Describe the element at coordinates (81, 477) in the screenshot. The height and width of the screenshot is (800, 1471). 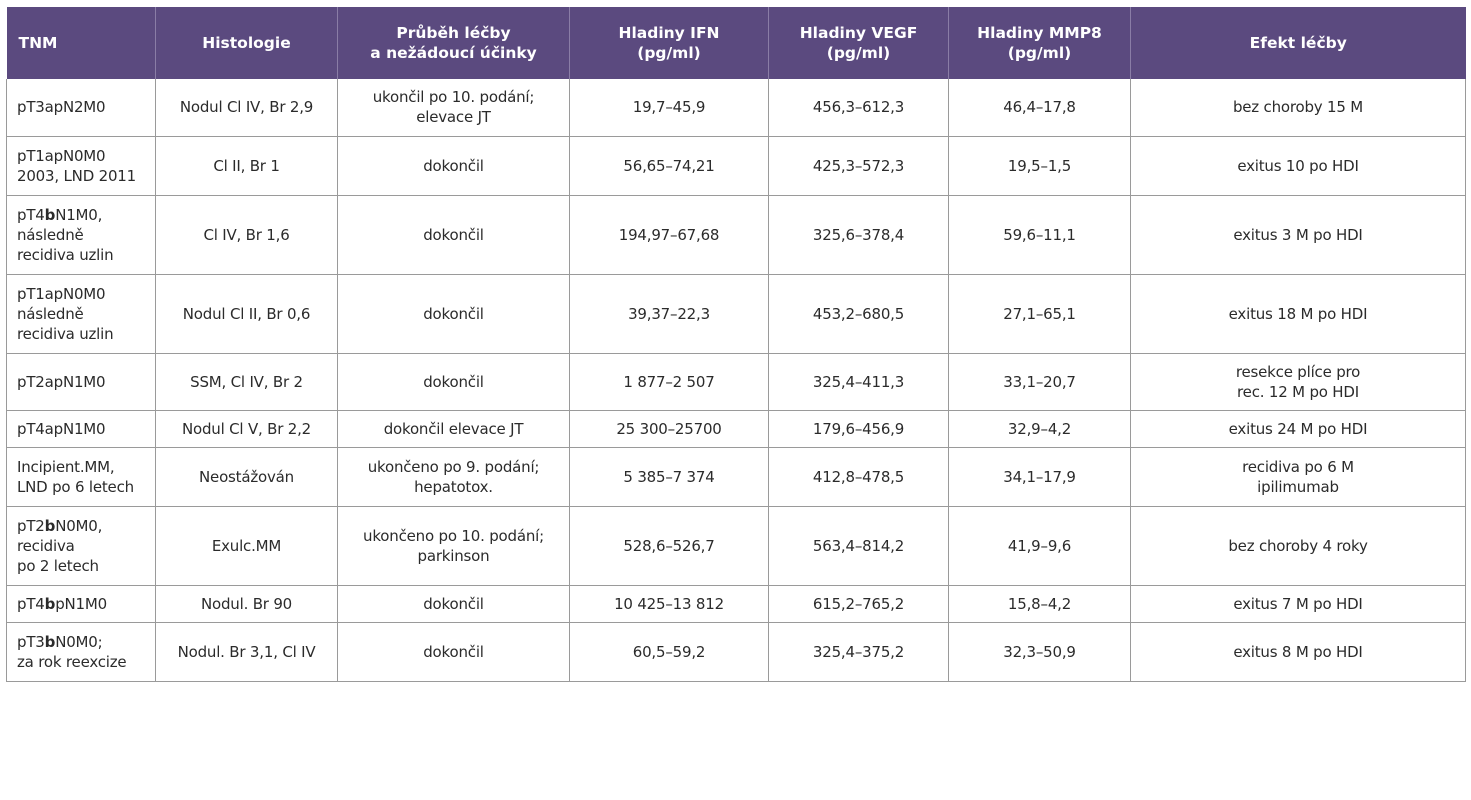
I see `cell-tnm: Incipient.MM, LND po 6 letech` at that location.